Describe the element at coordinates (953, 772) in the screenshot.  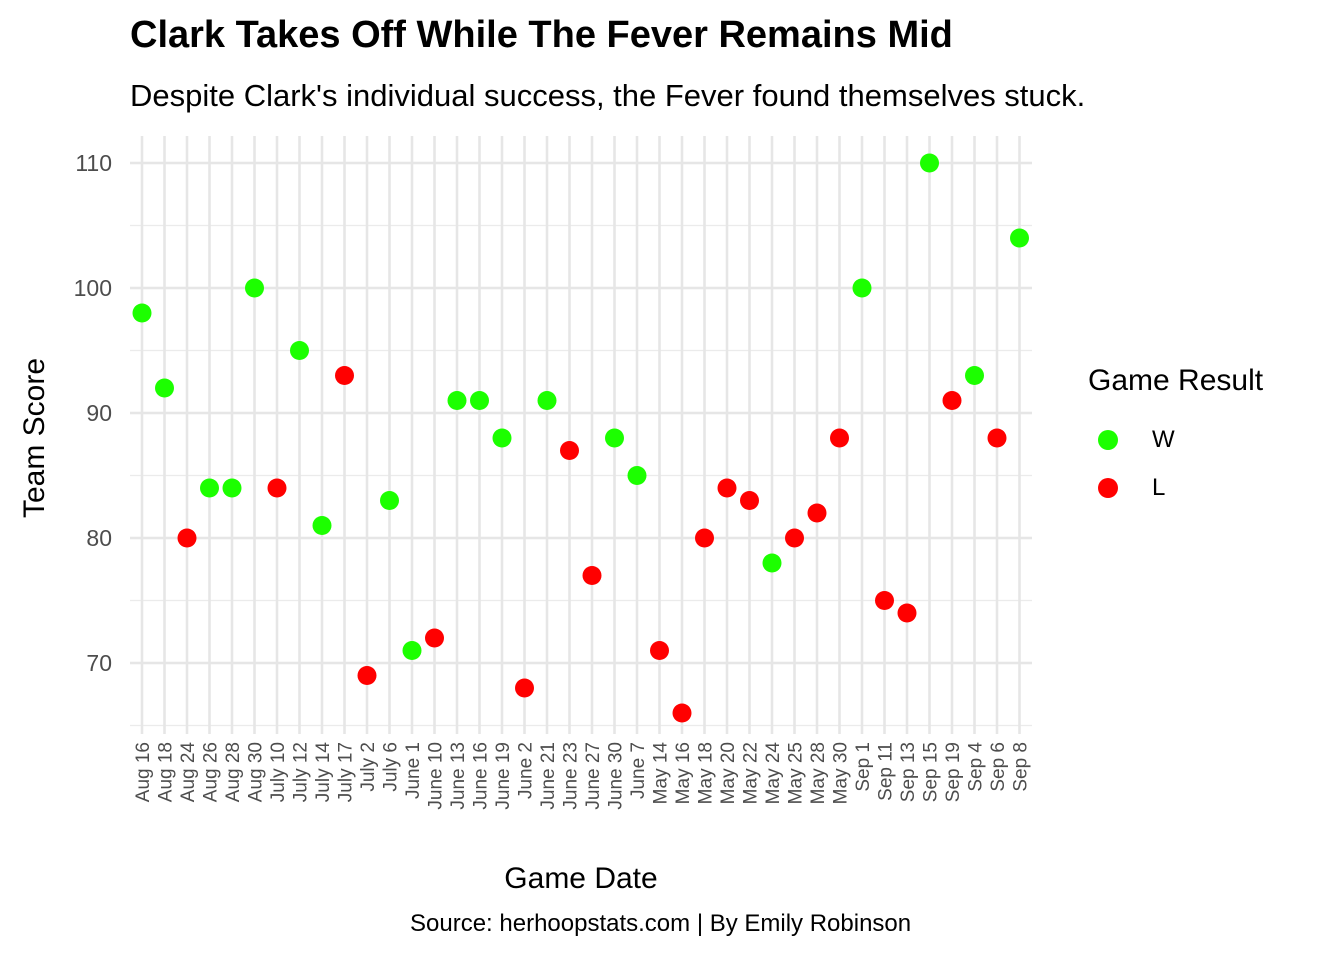
I see `x-tick-label: Sep 19` at that location.